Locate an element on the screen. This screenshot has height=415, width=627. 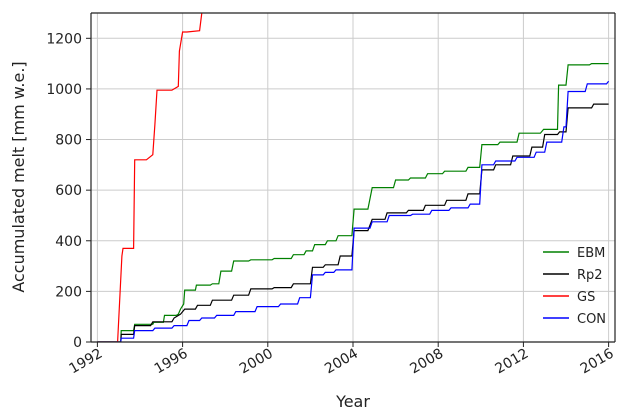
y-tick-label: 1200 is located at coordinates (64, 39).